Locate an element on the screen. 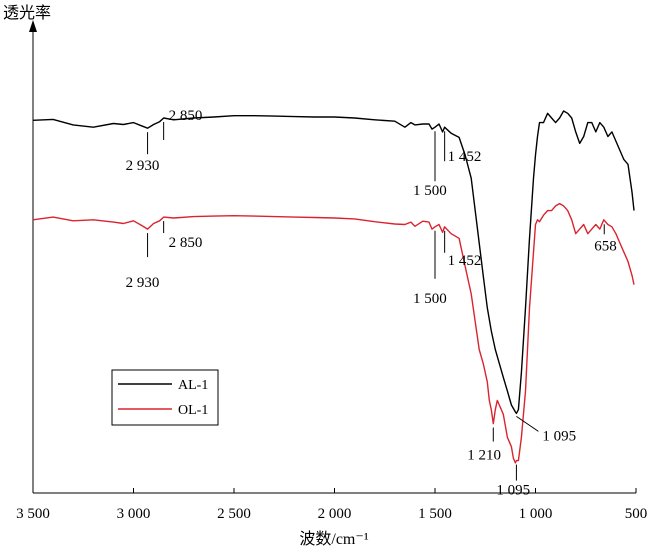  annotation-label: 1 210 is located at coordinates (484, 456).